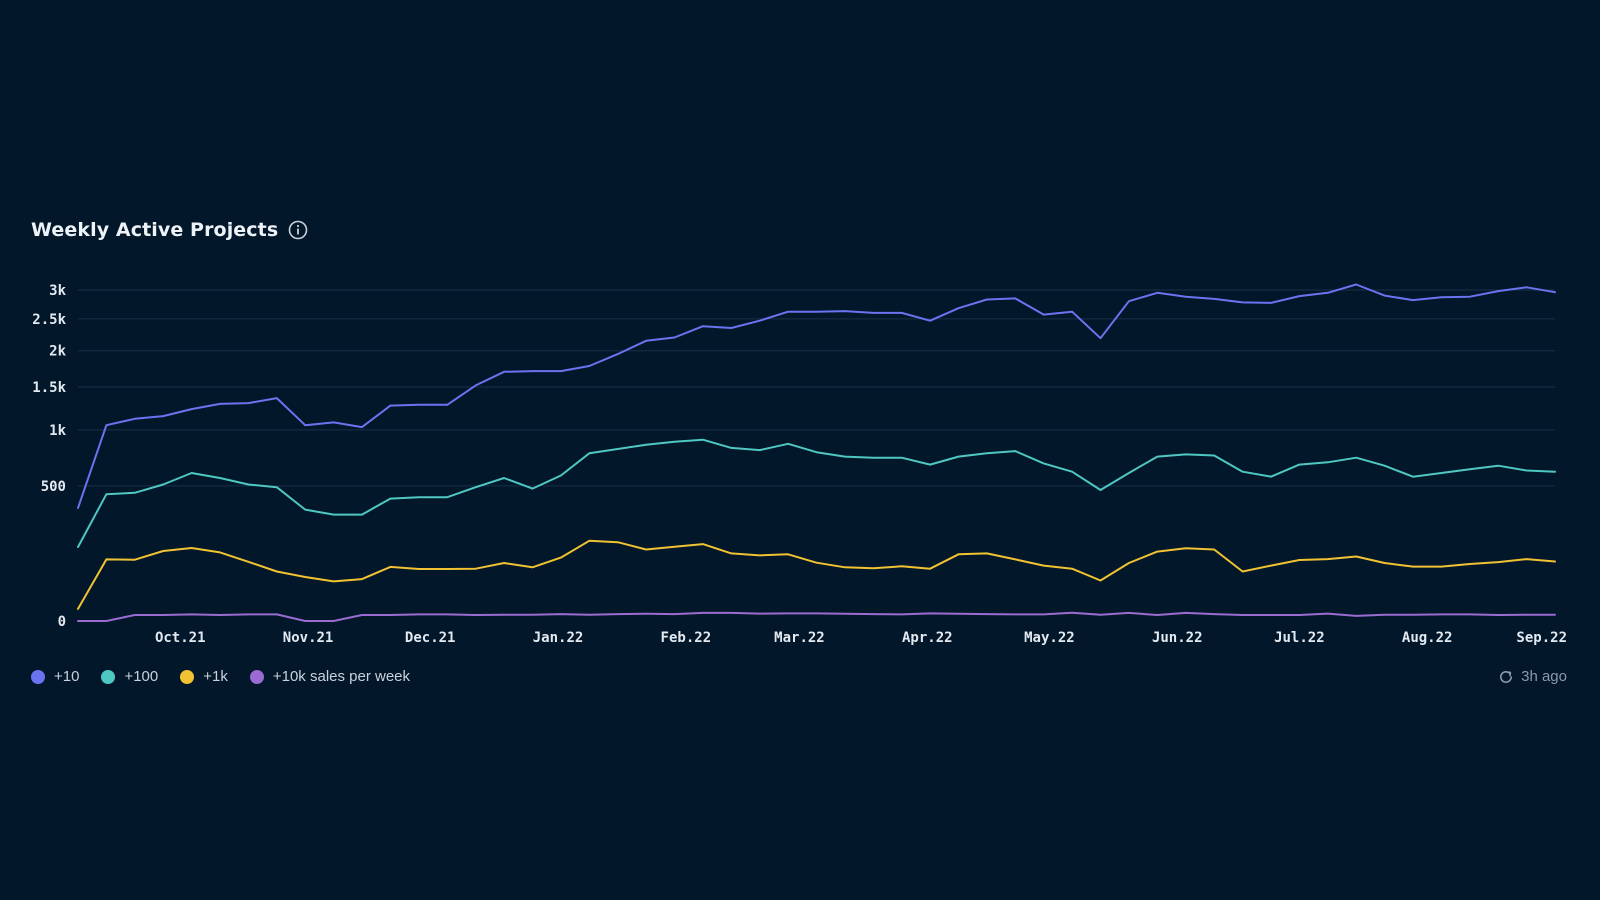  I want to click on y-tick-label: 0, so click(62, 622).